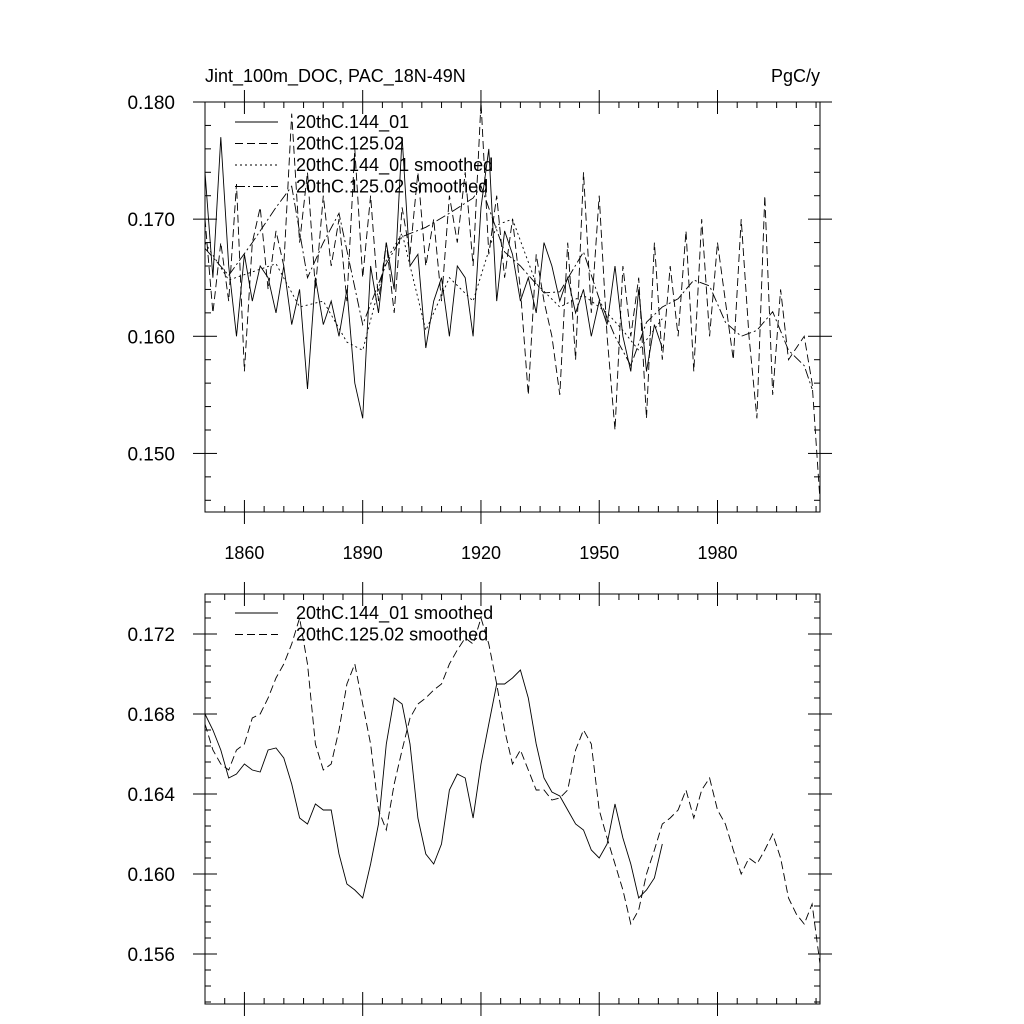 The width and height of the screenshot is (1024, 1024). I want to click on units-label: PgC/y, so click(795, 76).